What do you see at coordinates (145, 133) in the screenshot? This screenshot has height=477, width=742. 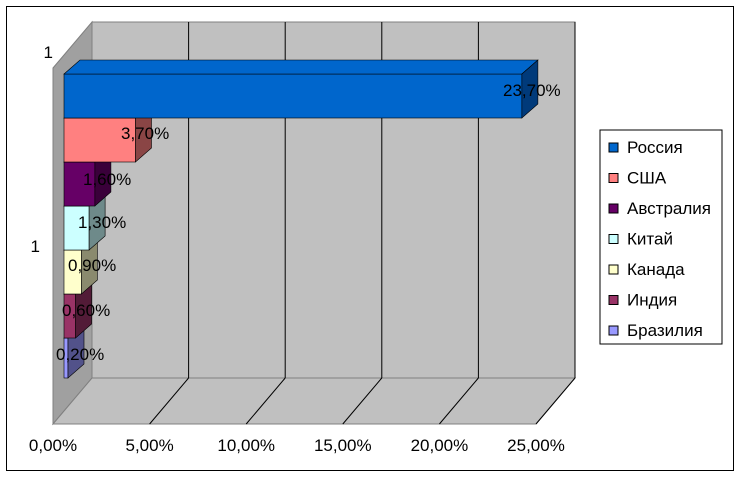 I see `data-label: 3,70%` at bounding box center [145, 133].